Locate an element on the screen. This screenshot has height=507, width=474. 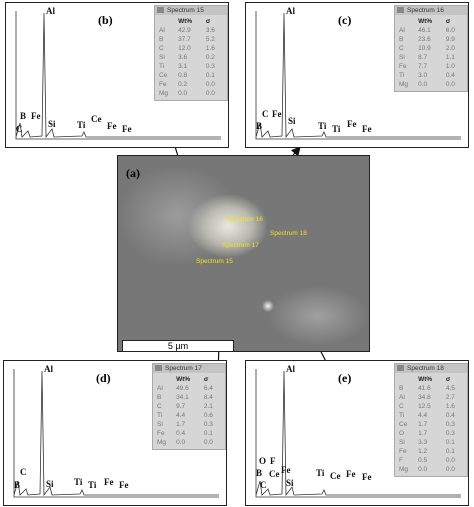
spectrum-name: Spectrum 15 is located at coordinates (185, 10).